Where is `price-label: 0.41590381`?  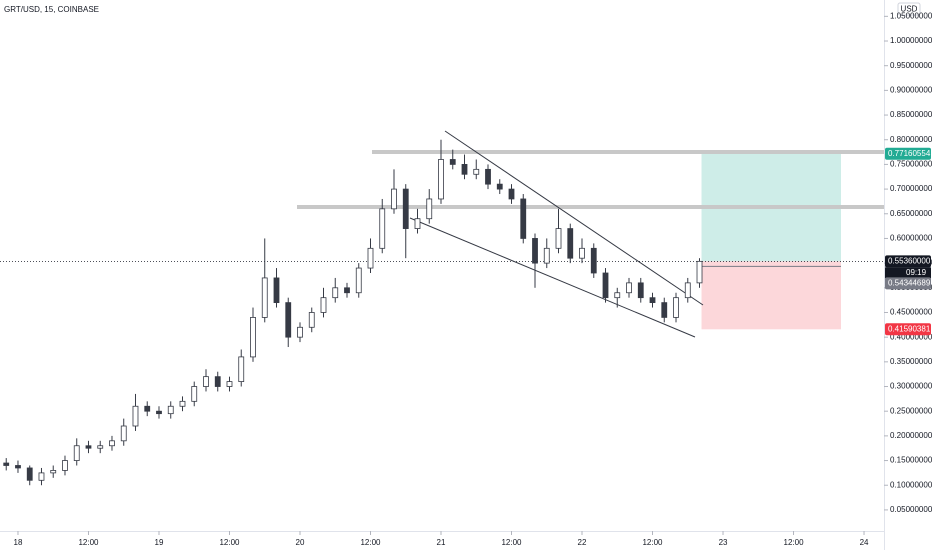
price-label: 0.41590381 is located at coordinates (909, 328).